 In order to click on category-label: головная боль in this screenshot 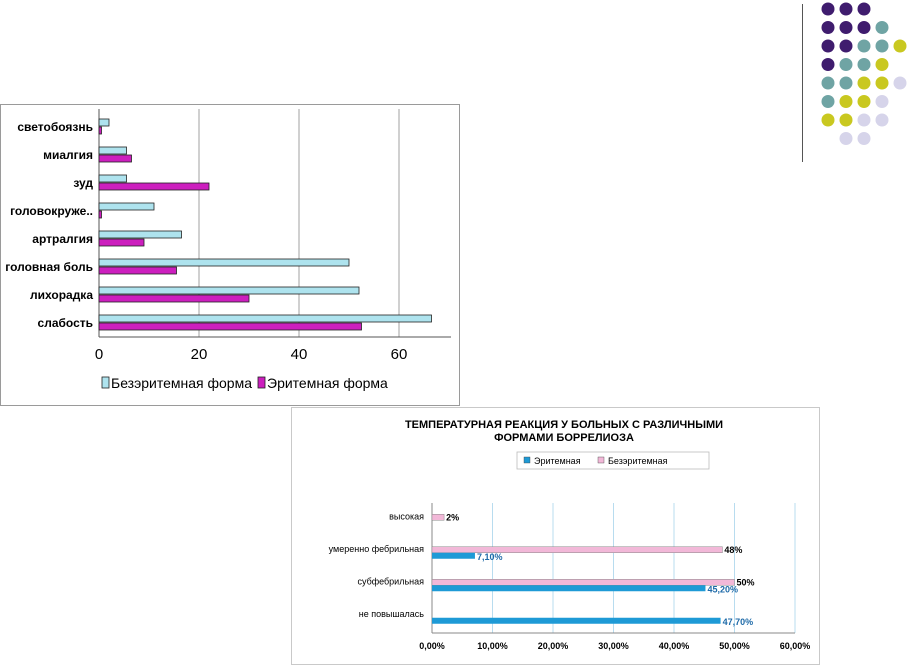, I will do `click(49, 267)`.